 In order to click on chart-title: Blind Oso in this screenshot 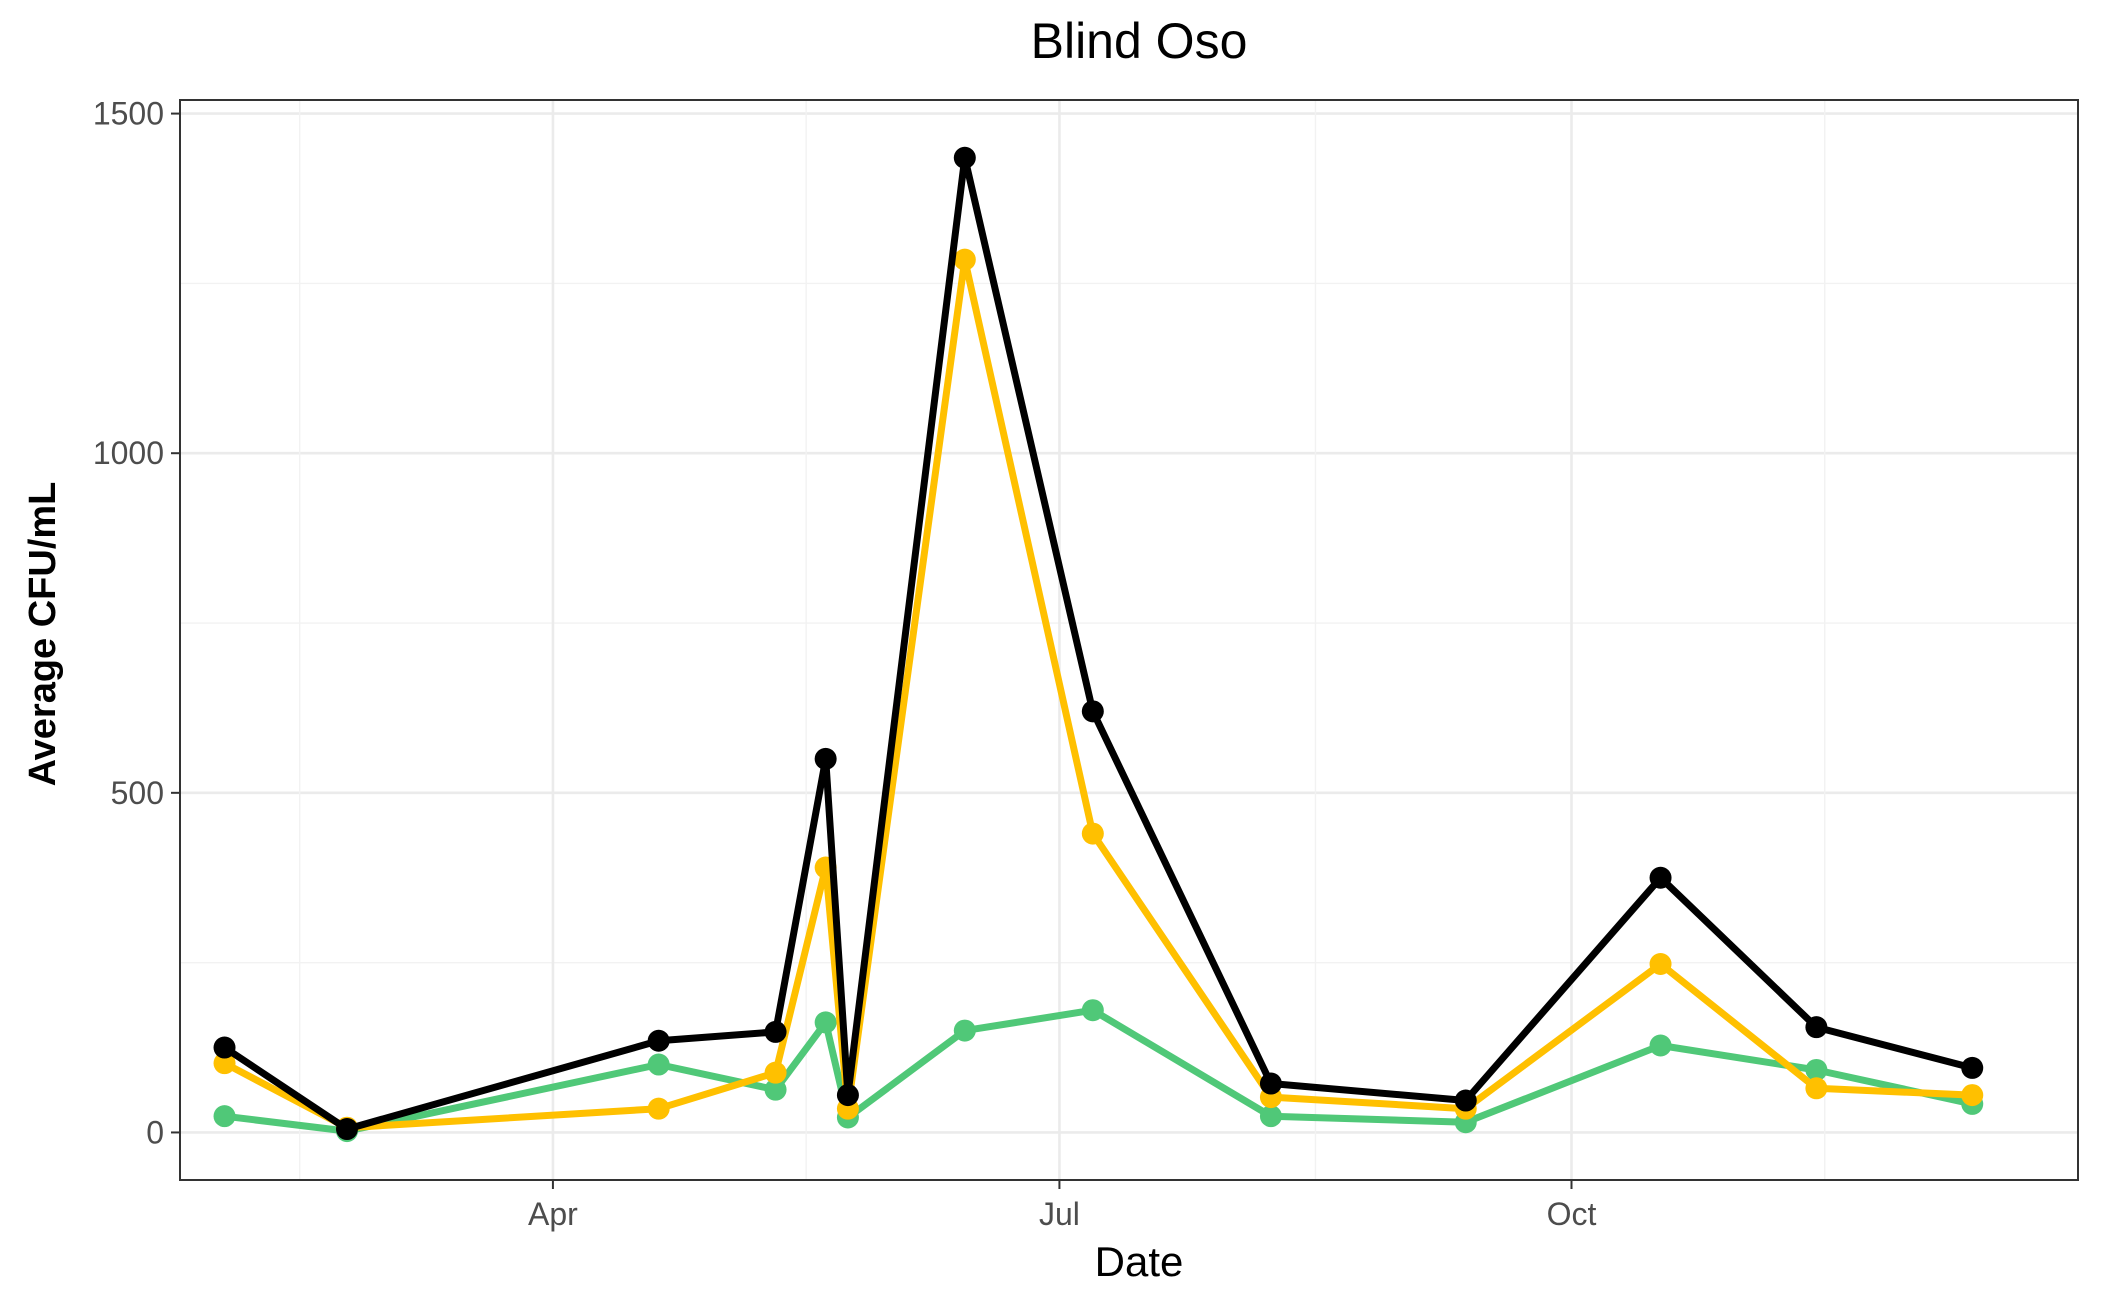, I will do `click(1139, 41)`.